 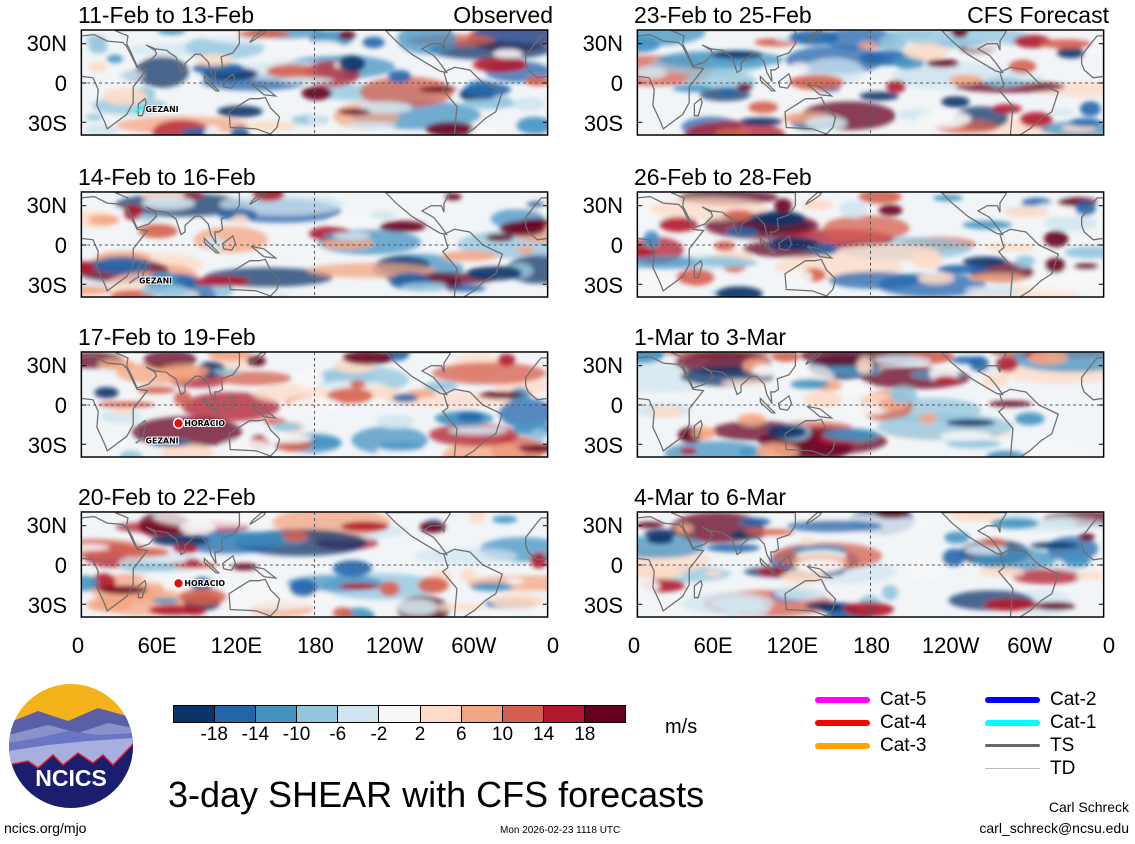 I want to click on author-email: carl_schreck@ncsu.edu, so click(x=1054, y=828).